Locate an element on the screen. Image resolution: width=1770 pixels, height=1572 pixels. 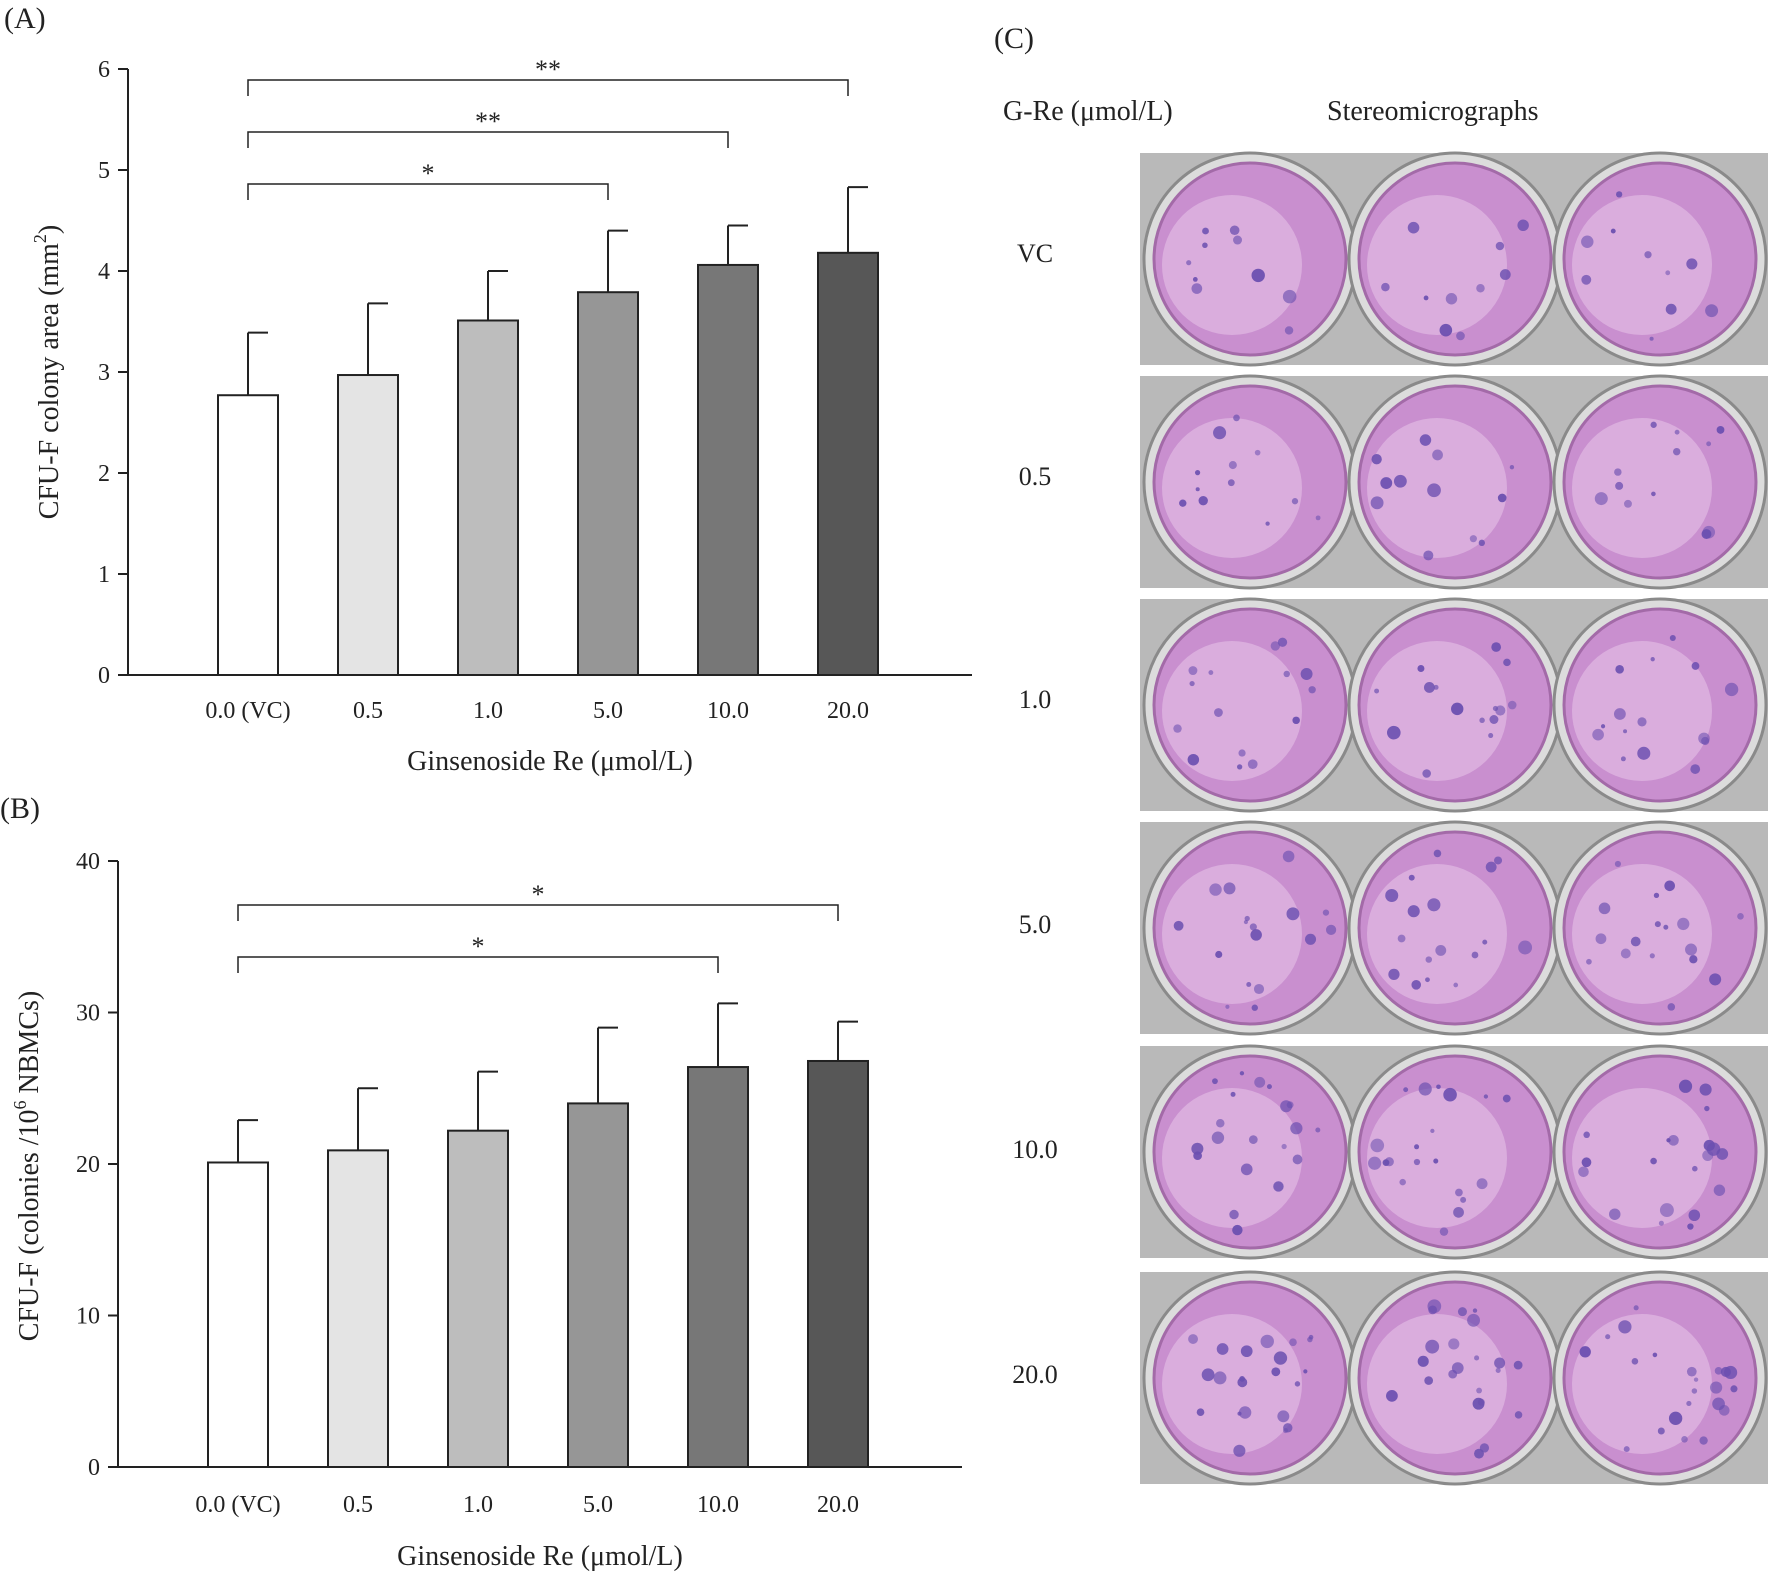
category-label-b: 1.0 is located at coordinates (478, 1505).